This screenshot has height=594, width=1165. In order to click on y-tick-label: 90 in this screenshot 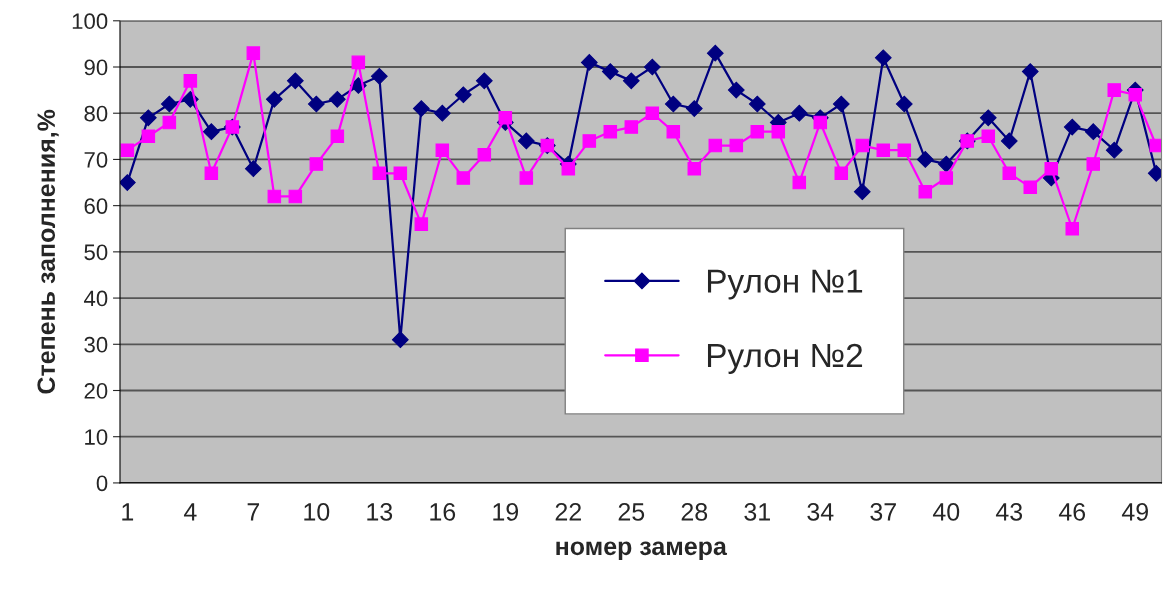, I will do `click(96, 67)`.